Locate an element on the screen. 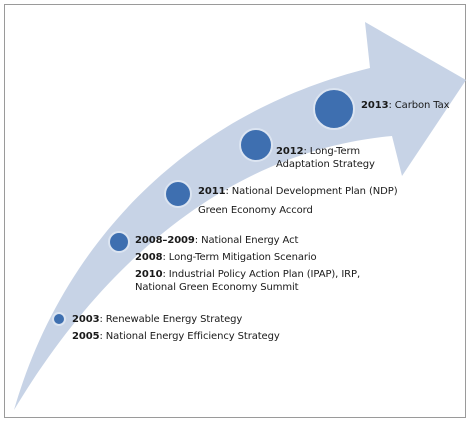 This screenshot has height=423, width=472. milestone-year: 2013 is located at coordinates (375, 105).